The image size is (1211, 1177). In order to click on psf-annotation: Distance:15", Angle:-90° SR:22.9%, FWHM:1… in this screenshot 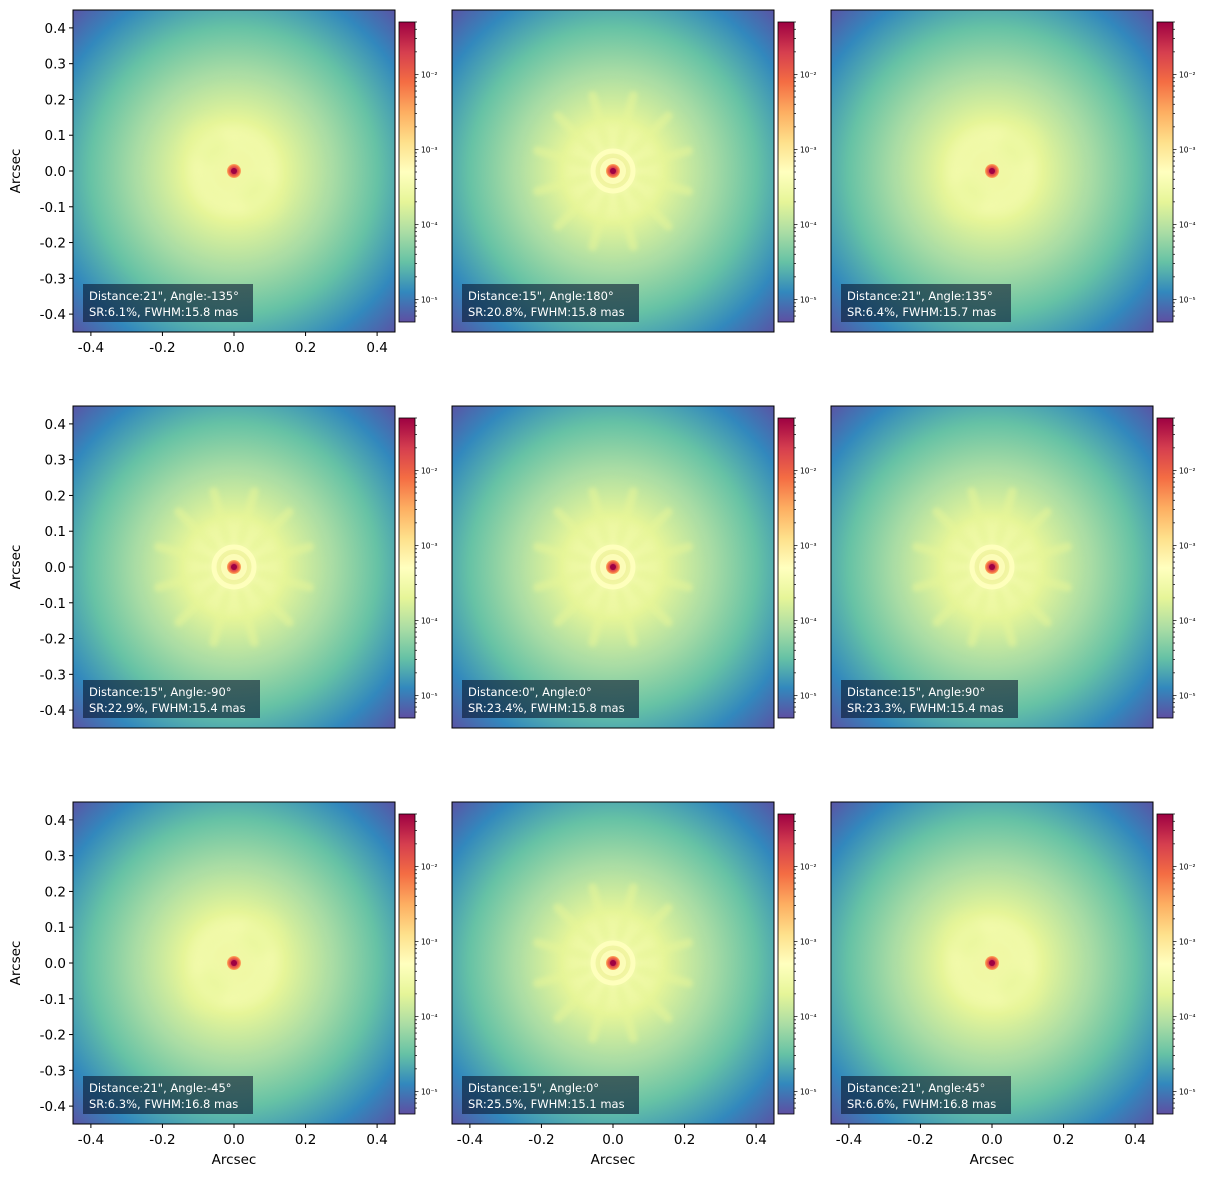, I will do `click(171, 699)`.